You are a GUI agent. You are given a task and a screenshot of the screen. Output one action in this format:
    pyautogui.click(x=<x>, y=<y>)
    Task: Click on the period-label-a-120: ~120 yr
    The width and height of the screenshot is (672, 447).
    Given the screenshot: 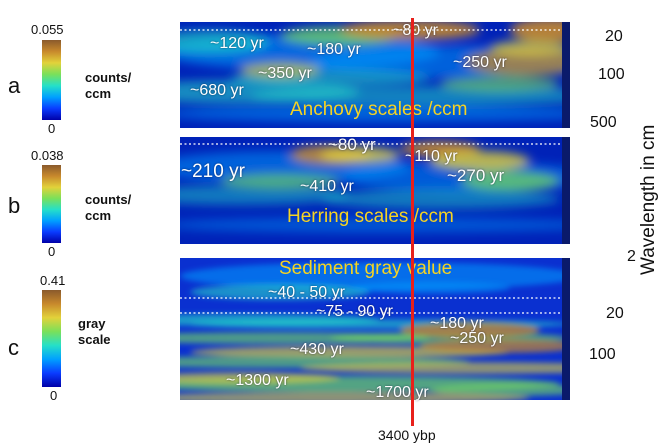 What is the action you would take?
    pyautogui.click(x=237, y=43)
    